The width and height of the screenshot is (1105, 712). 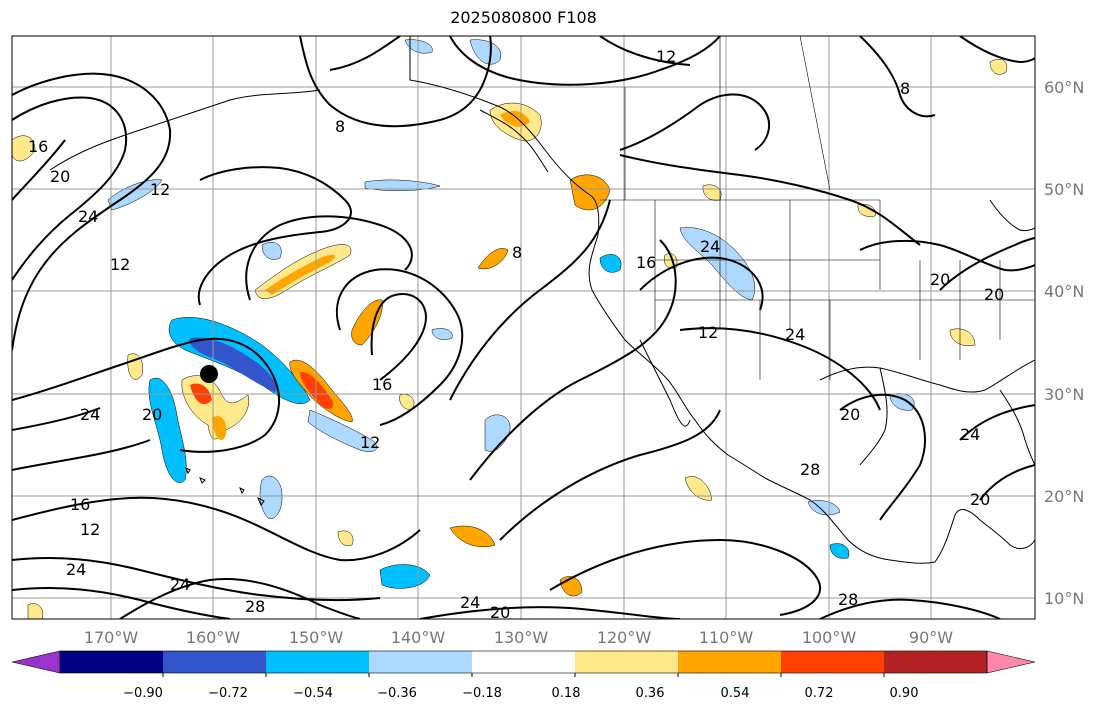 I want to click on latitude-labels: 60°N 50°N 40°N 30°N 20°N 10°N, so click(x=1064, y=343).